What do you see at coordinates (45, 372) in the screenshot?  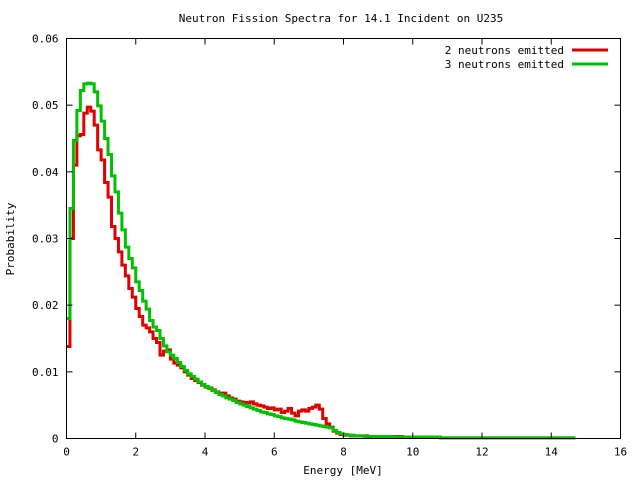 I see `y-tick-label: 0.01` at bounding box center [45, 372].